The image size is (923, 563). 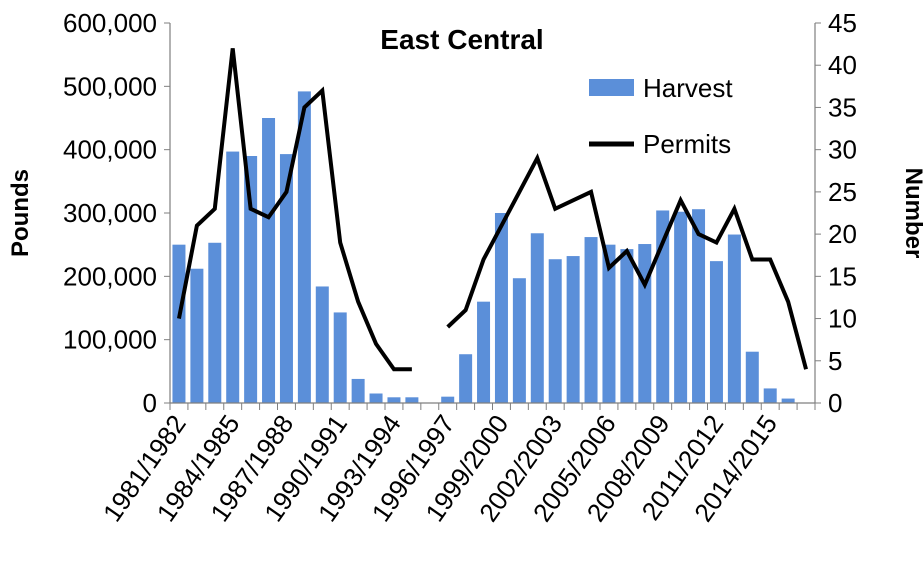 What do you see at coordinates (294, 210) in the screenshot?
I see `line-permits` at bounding box center [294, 210].